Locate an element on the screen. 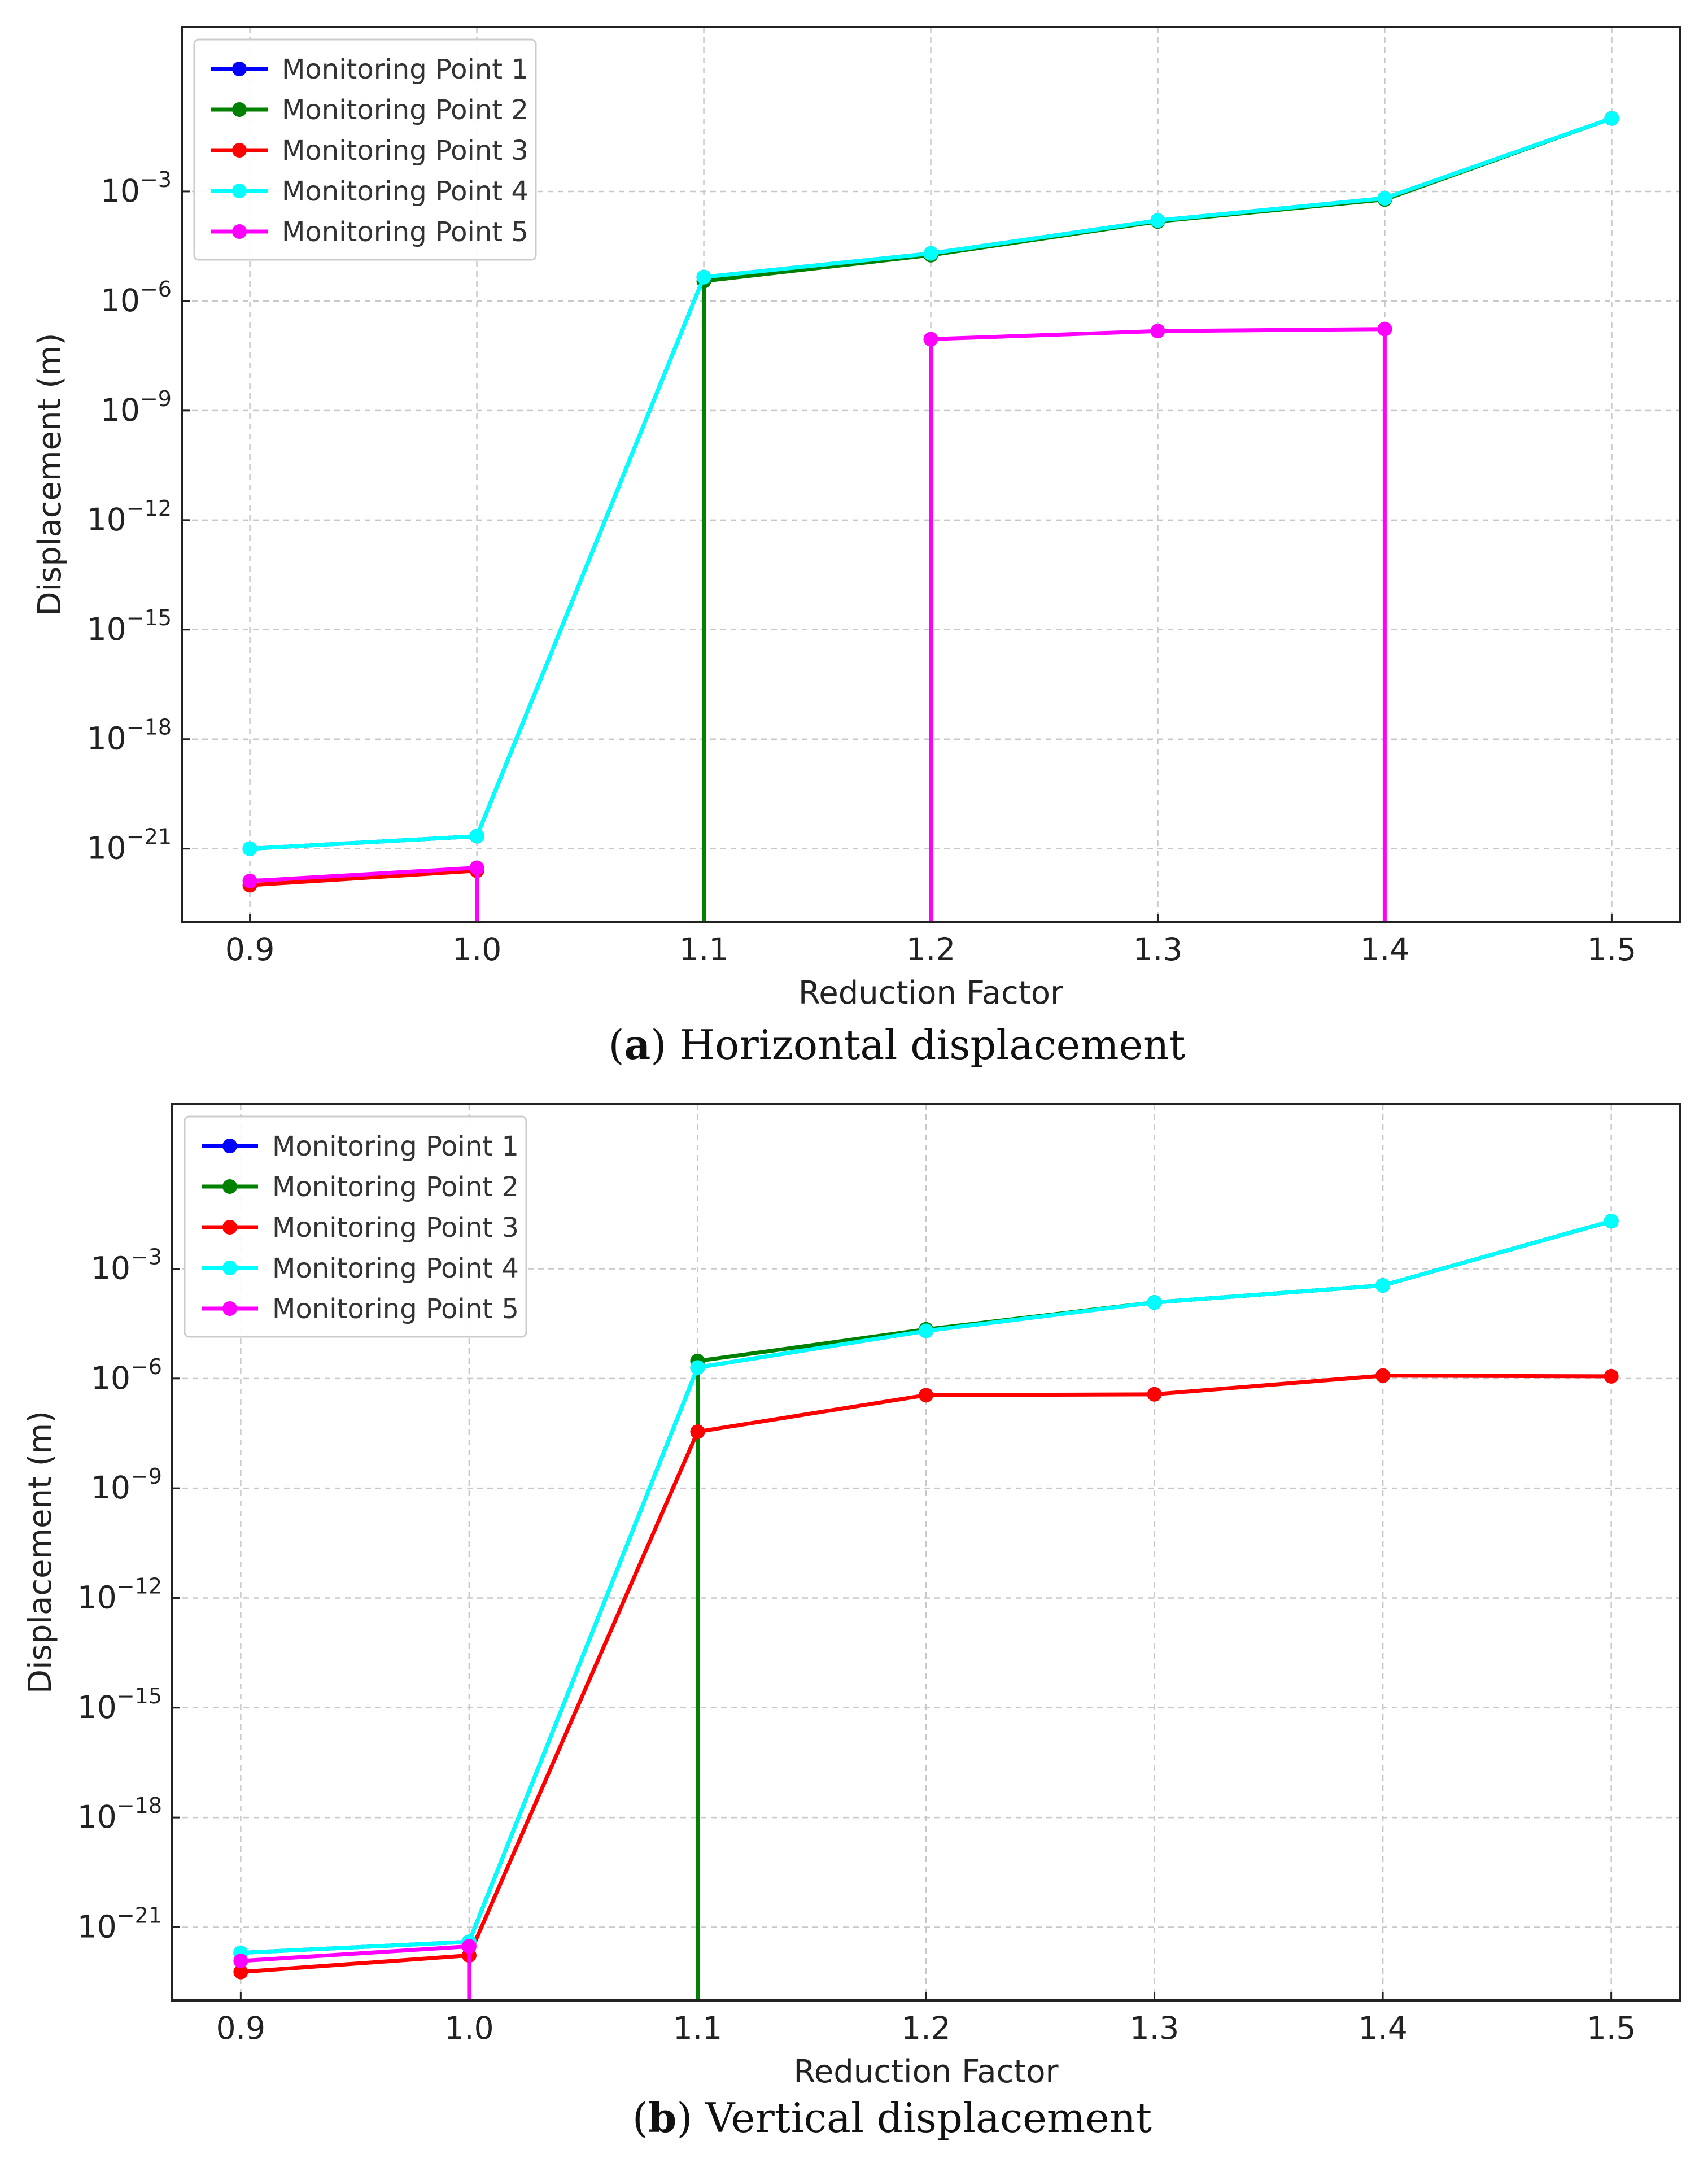 This screenshot has width=1708, height=2180. panel-caption: (b) Vertical displacement is located at coordinates (892, 2118).